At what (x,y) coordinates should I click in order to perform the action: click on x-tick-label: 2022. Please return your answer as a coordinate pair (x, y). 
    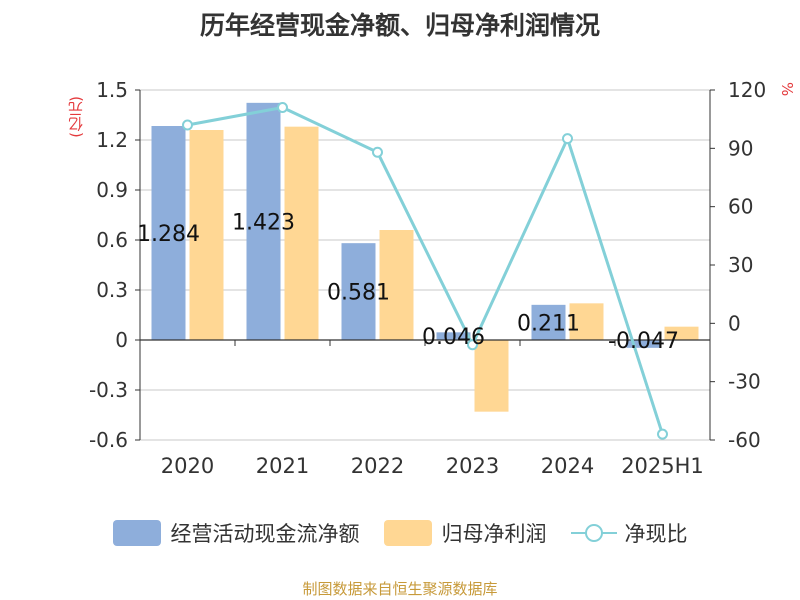
    Looking at the image, I should click on (377, 466).